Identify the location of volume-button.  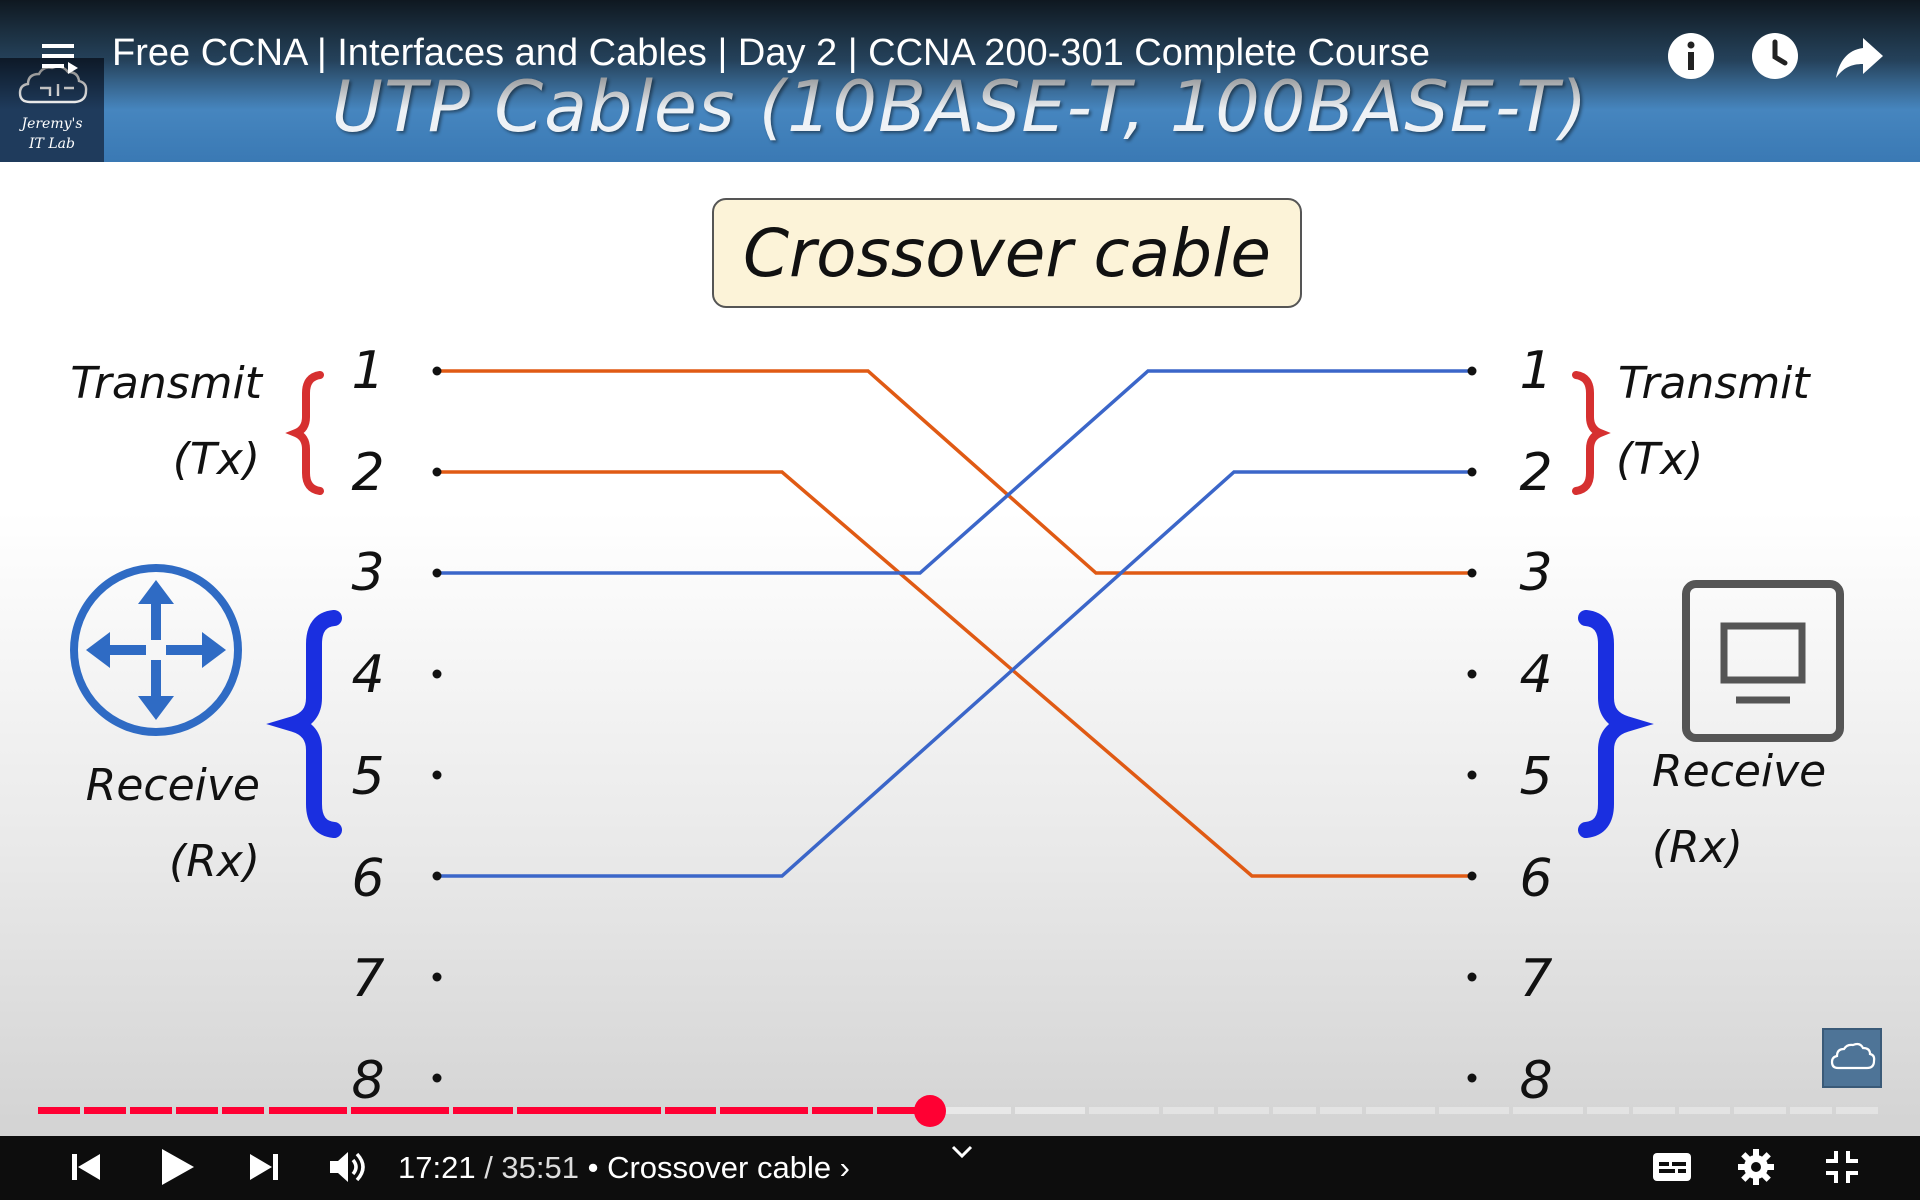
(348, 1167).